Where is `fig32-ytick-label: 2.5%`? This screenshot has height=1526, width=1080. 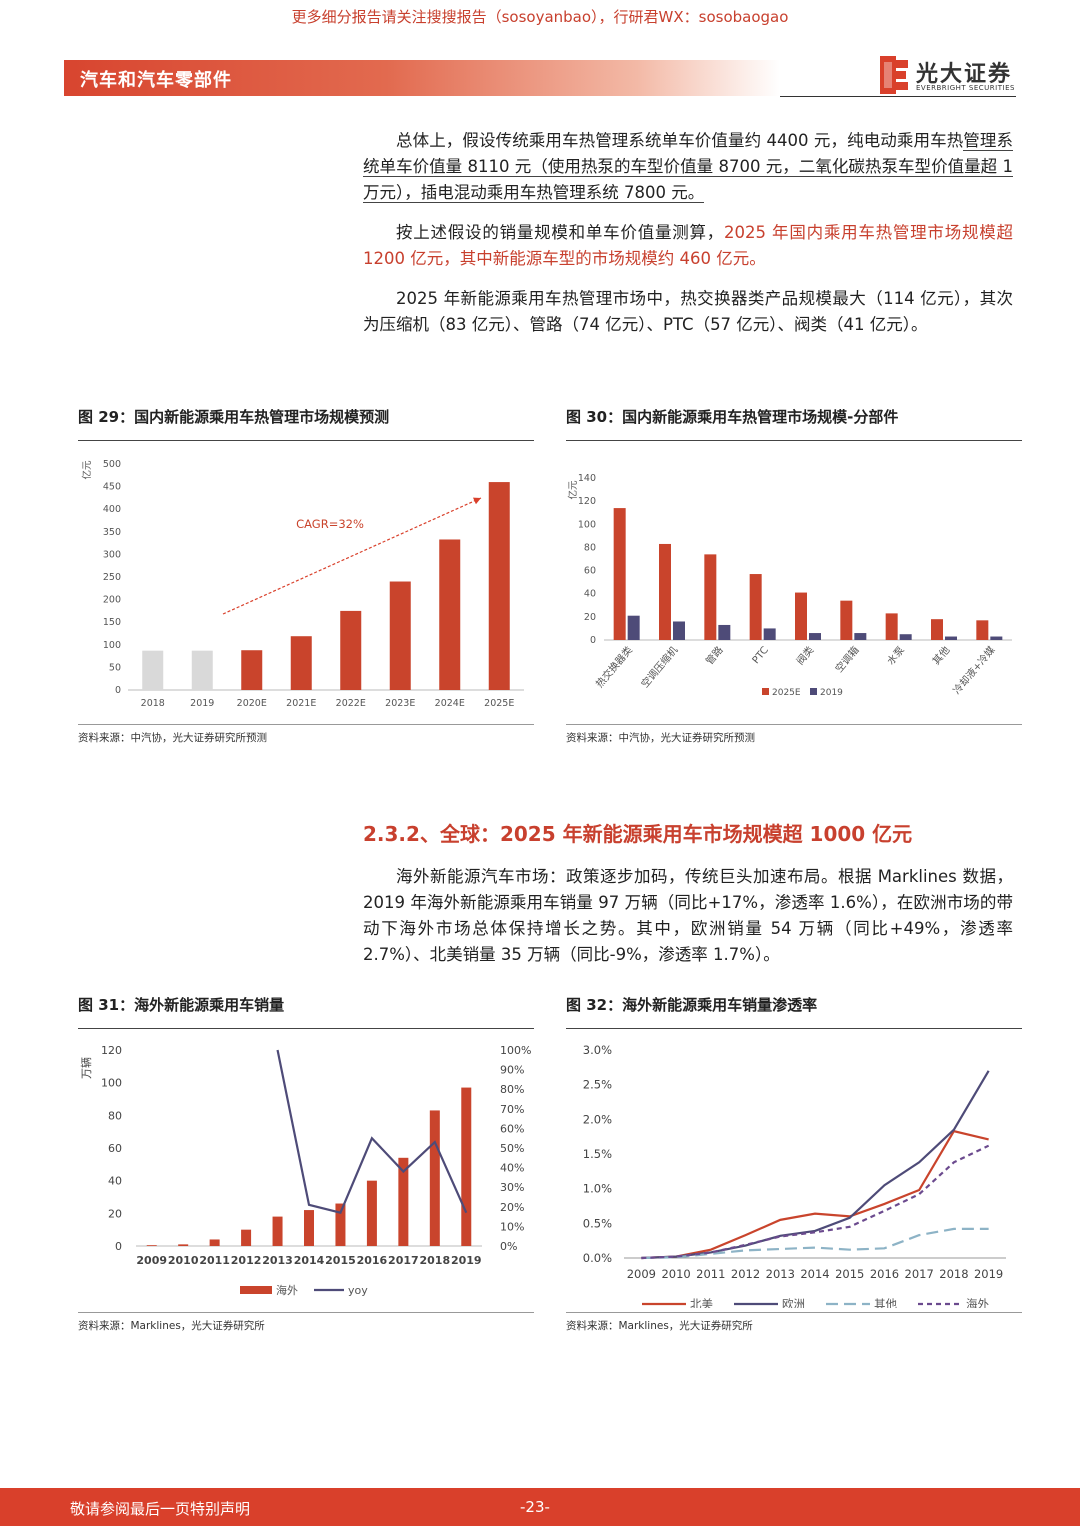
fig32-ytick-label: 2.5% is located at coordinates (597, 1085).